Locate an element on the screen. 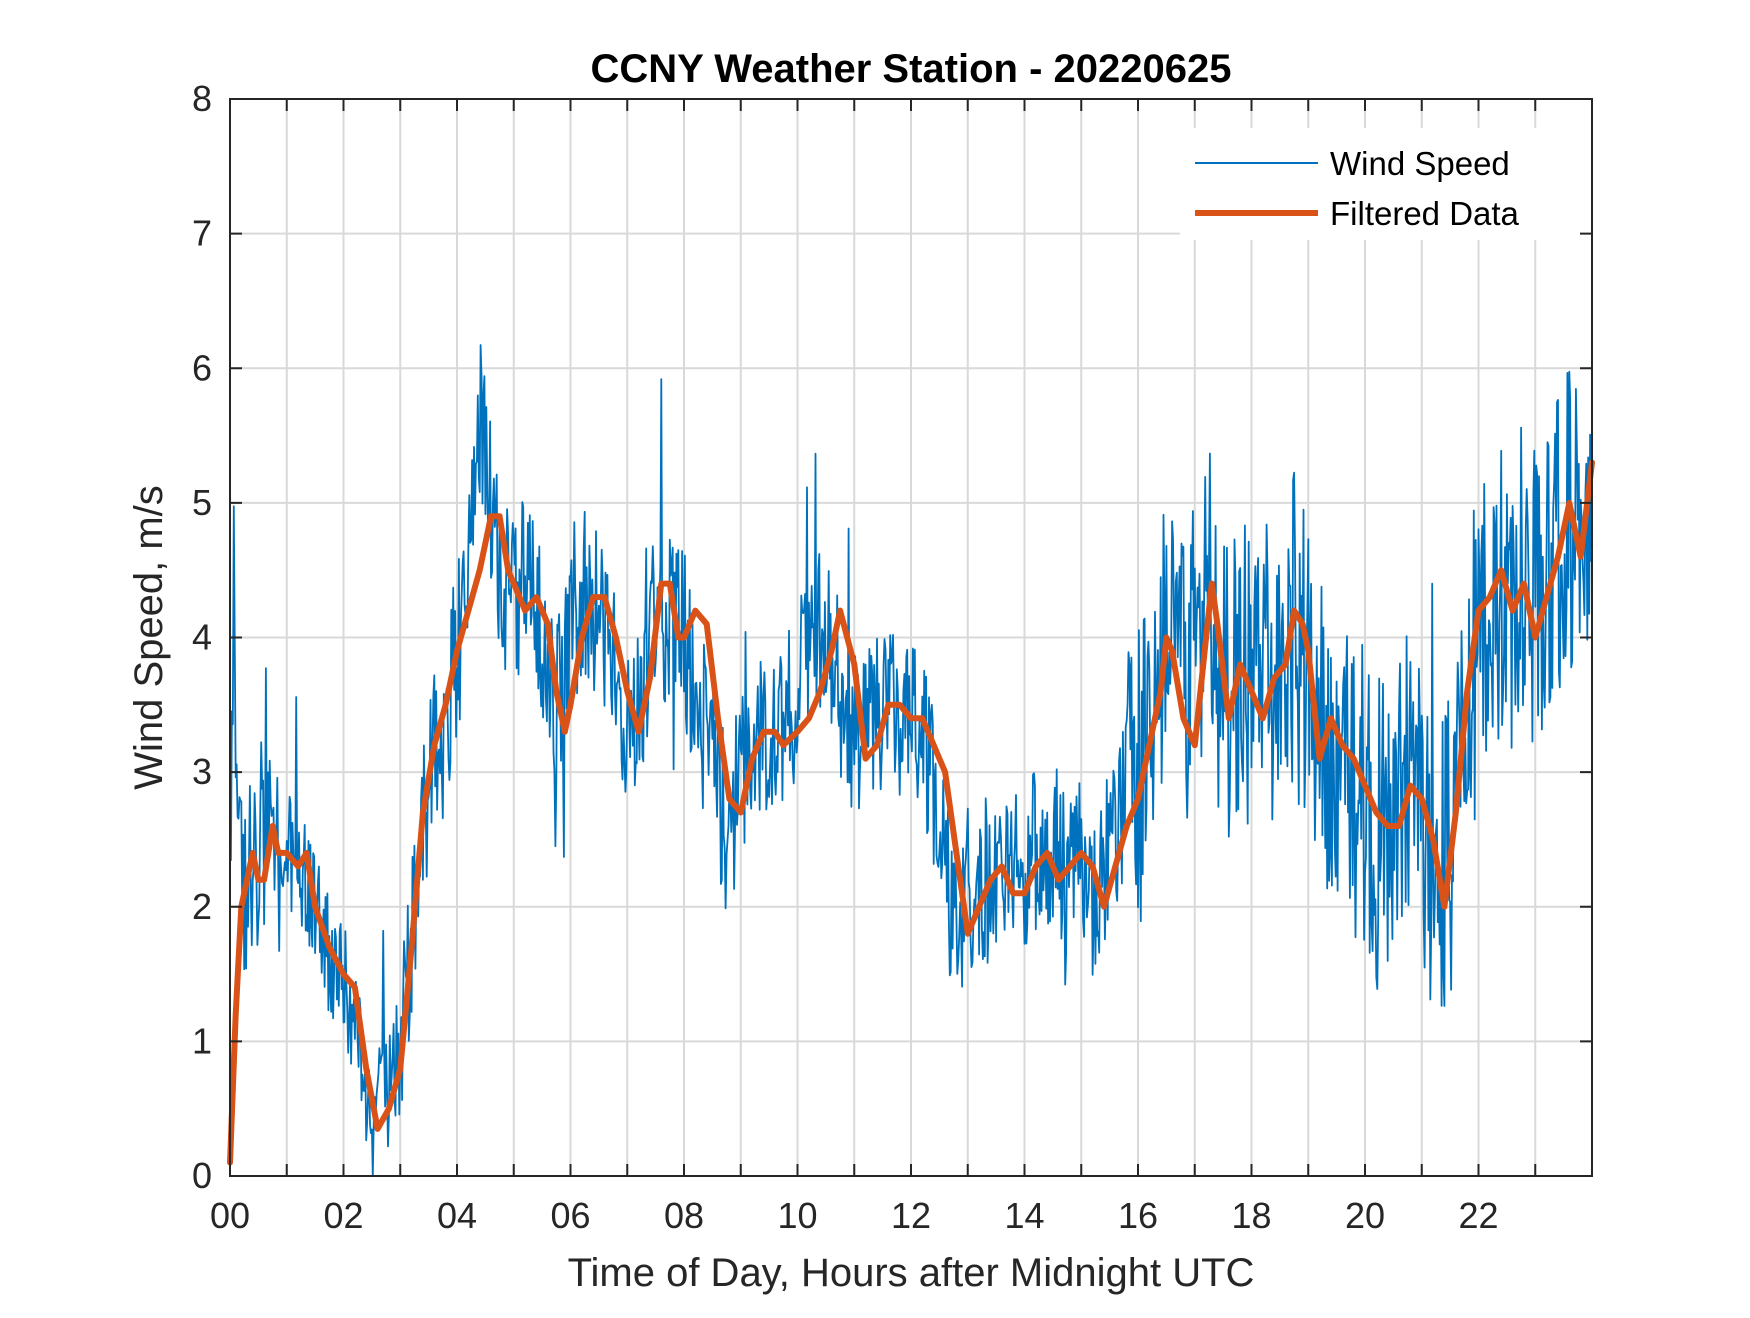  x-tick-label: 08 is located at coordinates (684, 1215).